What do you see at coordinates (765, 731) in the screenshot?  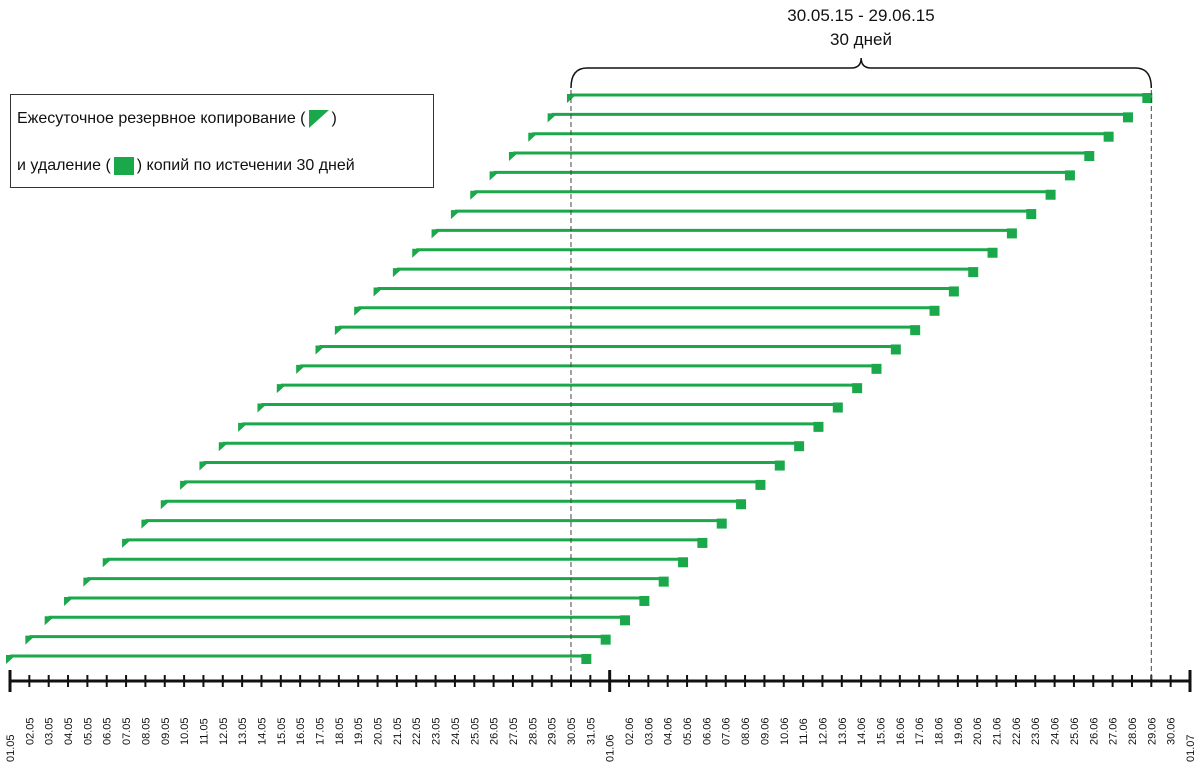 I see `tick-label: 09.06` at bounding box center [765, 731].